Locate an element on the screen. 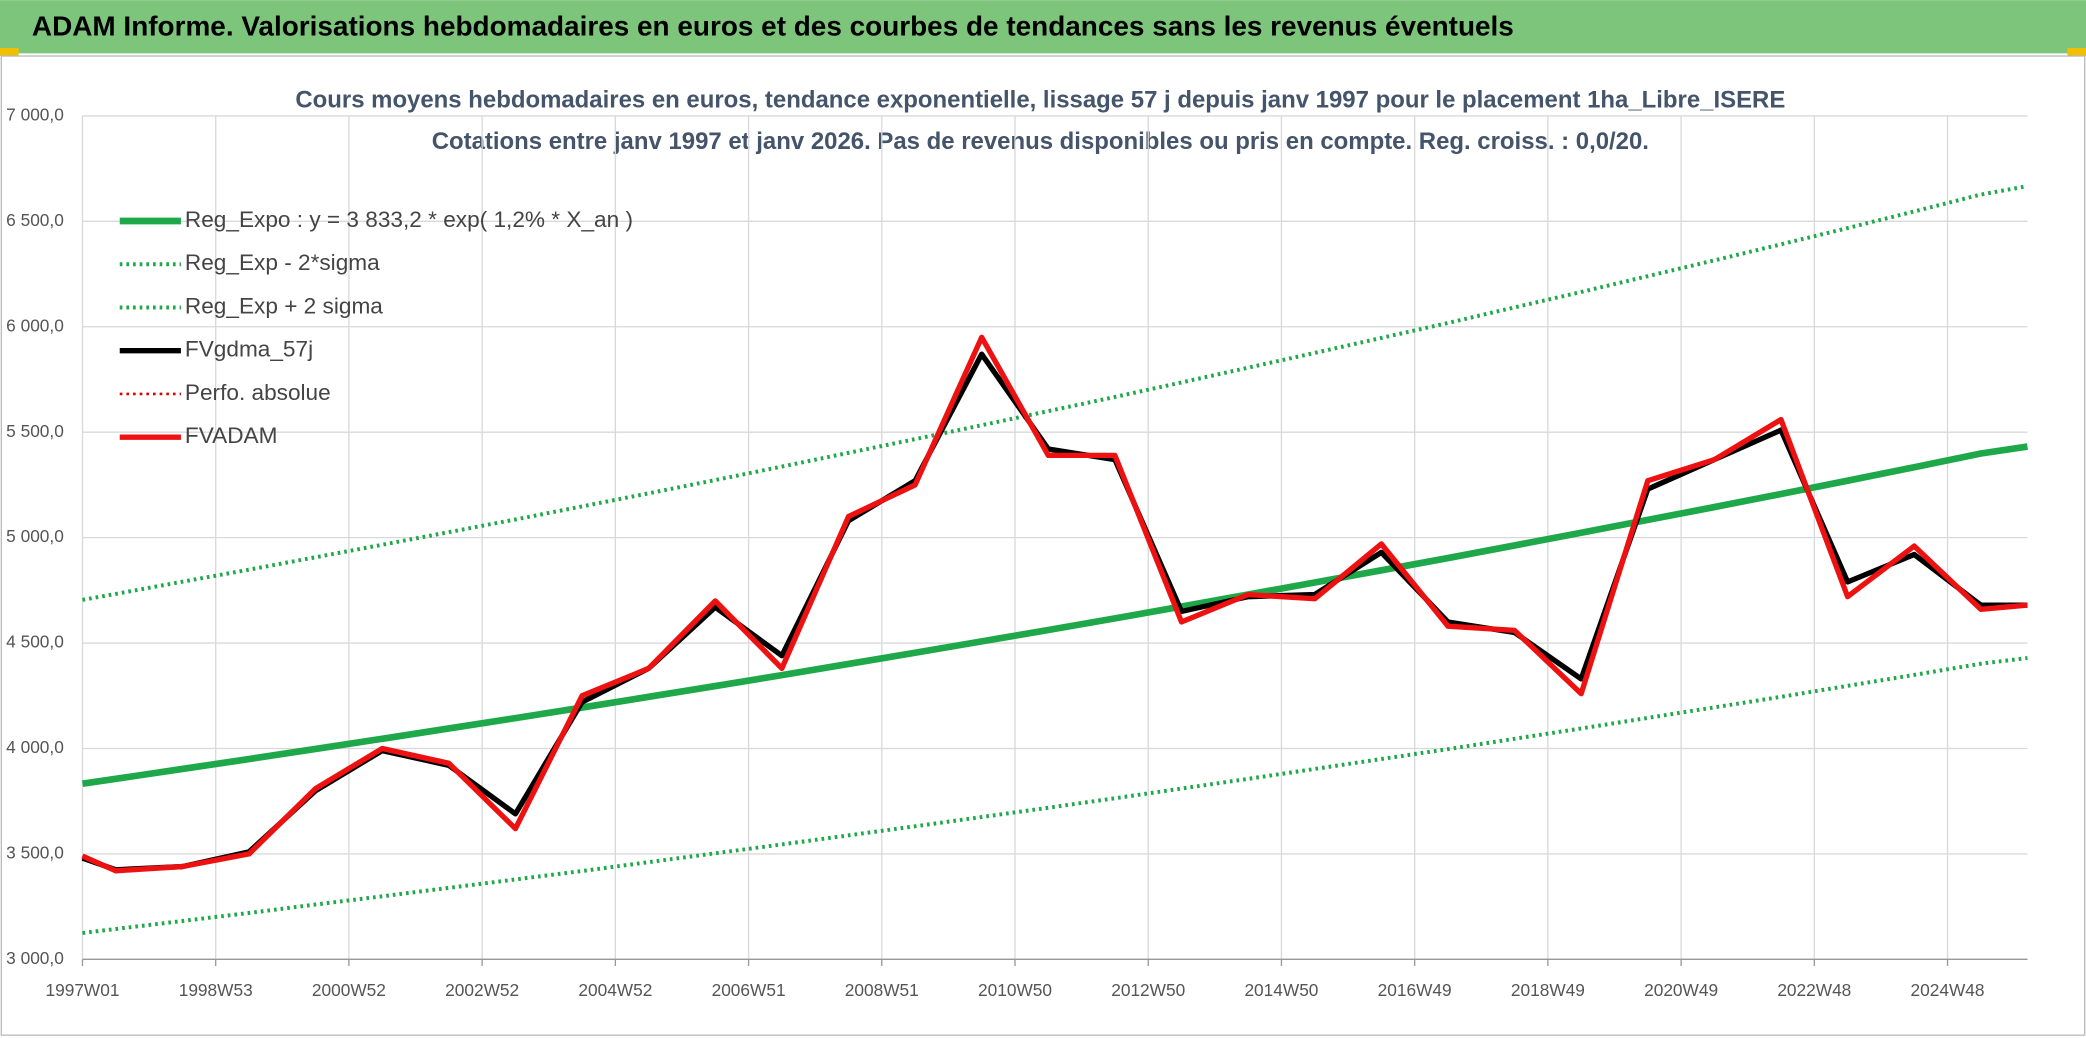 The width and height of the screenshot is (2086, 1038). x-tick-label: 2010W50 is located at coordinates (1015, 990).